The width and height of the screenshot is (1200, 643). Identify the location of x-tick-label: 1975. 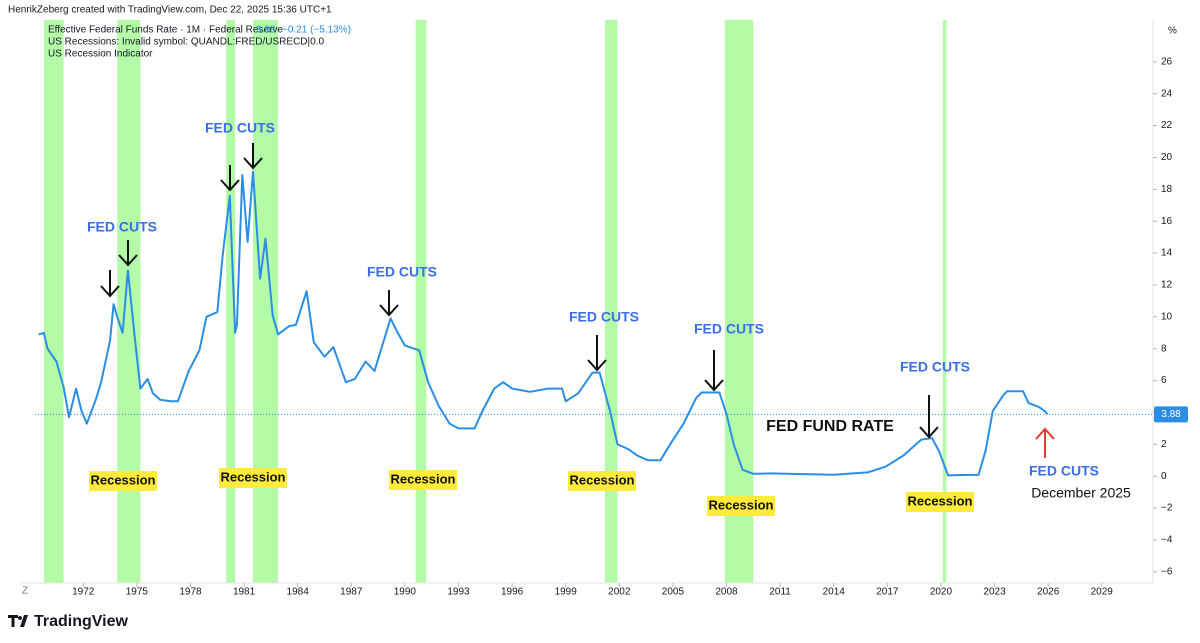
(137, 592).